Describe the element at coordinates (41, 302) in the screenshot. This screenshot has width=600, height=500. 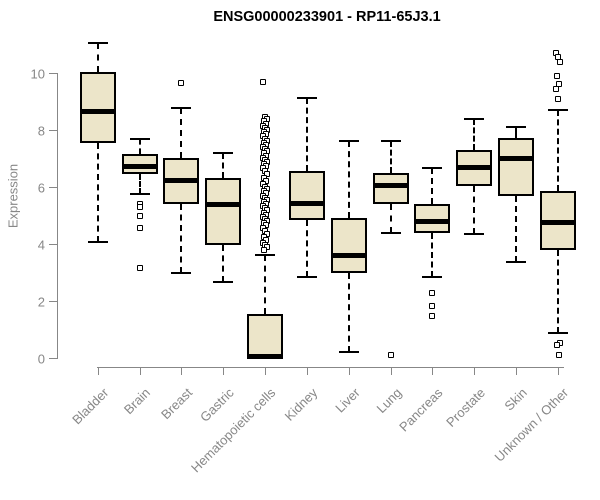
I see `y-tick-label: 2` at that location.